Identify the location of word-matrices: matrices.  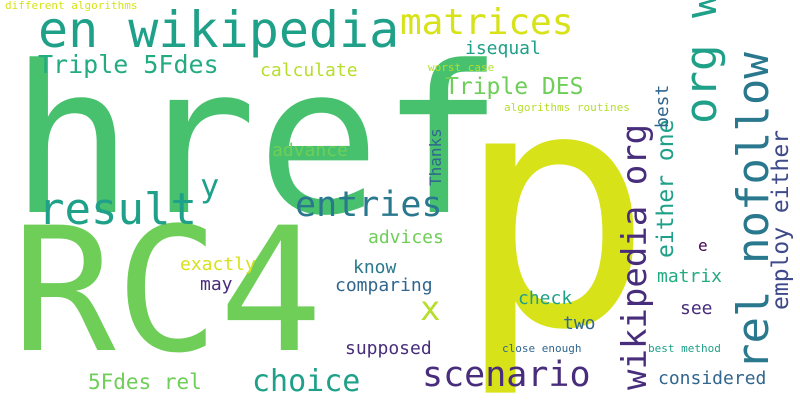
(487, 22).